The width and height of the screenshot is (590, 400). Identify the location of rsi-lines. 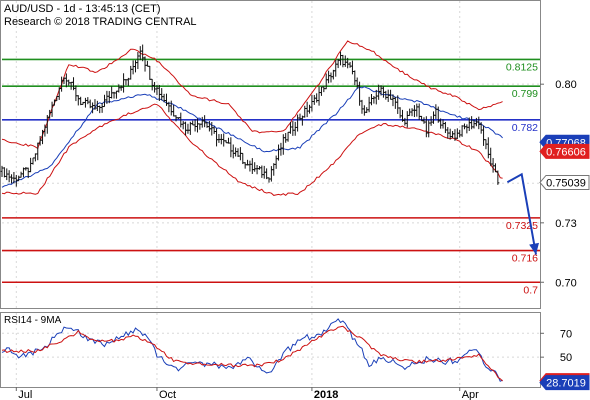
(252, 350).